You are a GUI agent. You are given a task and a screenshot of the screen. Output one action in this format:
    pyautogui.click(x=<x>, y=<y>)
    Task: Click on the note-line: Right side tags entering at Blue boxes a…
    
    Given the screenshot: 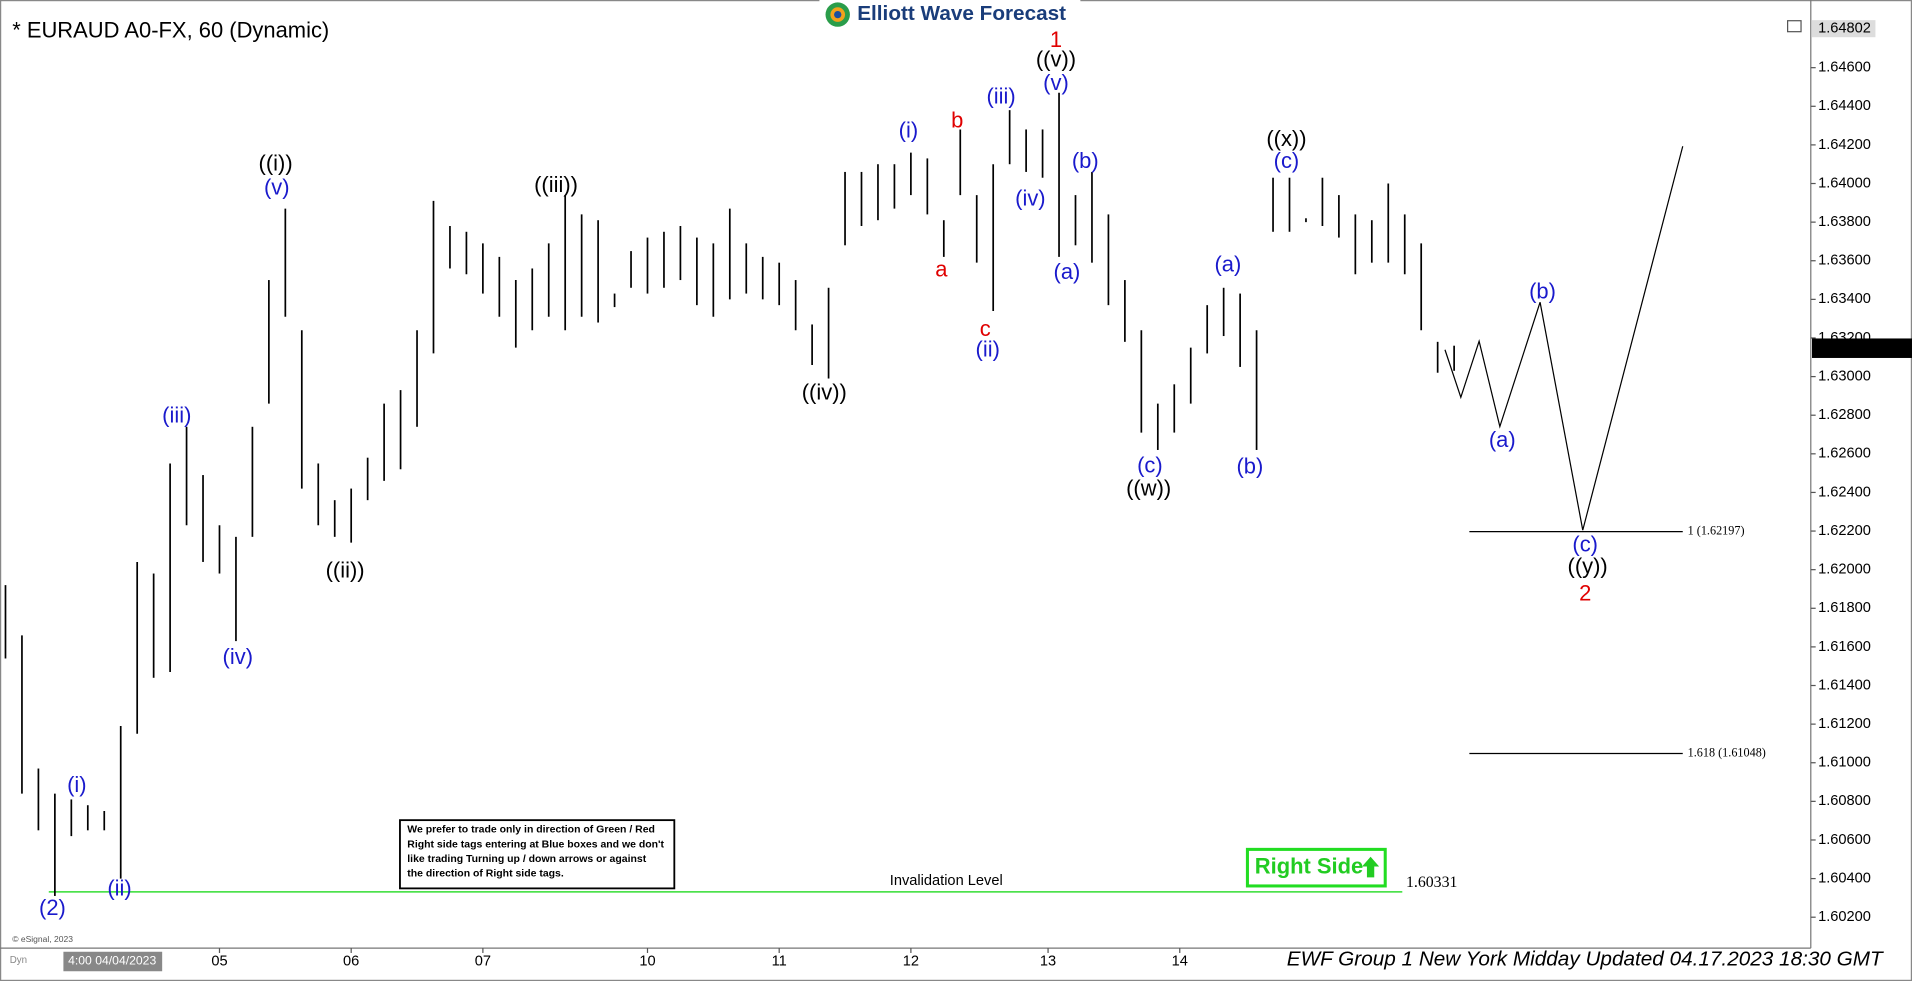 What is the action you would take?
    pyautogui.click(x=535, y=844)
    